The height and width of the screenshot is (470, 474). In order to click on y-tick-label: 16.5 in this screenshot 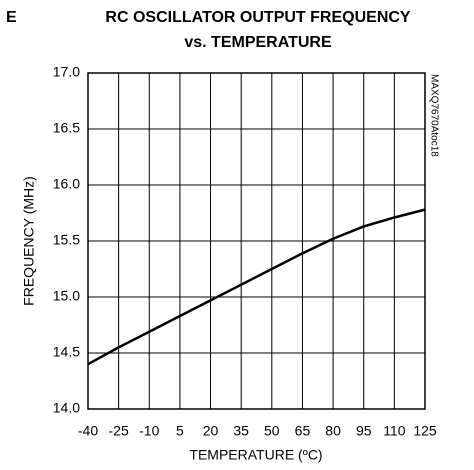, I will do `click(66, 128)`.